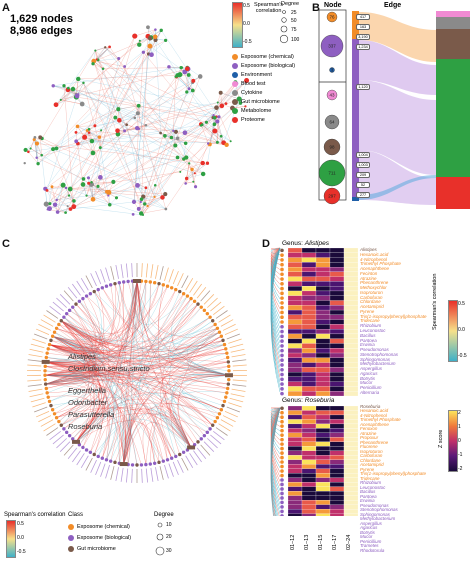 The image size is (474, 564). What do you see at coordinates (76, 515) in the screenshot?
I see `c-class-title: Class` at bounding box center [76, 515].